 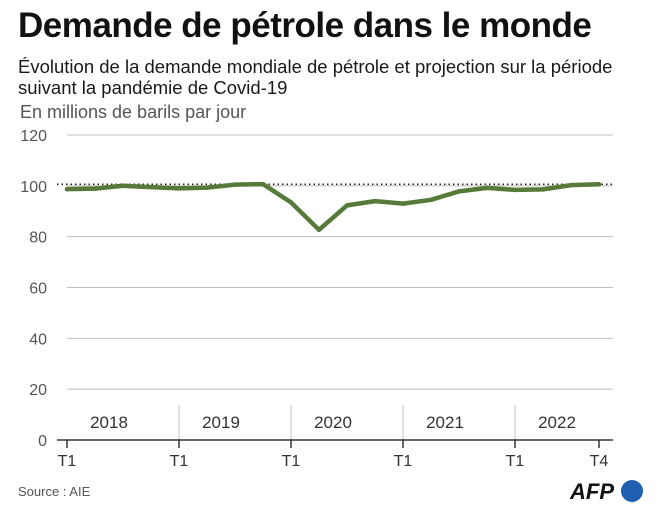 I want to click on year-label: 2019, so click(x=221, y=422).